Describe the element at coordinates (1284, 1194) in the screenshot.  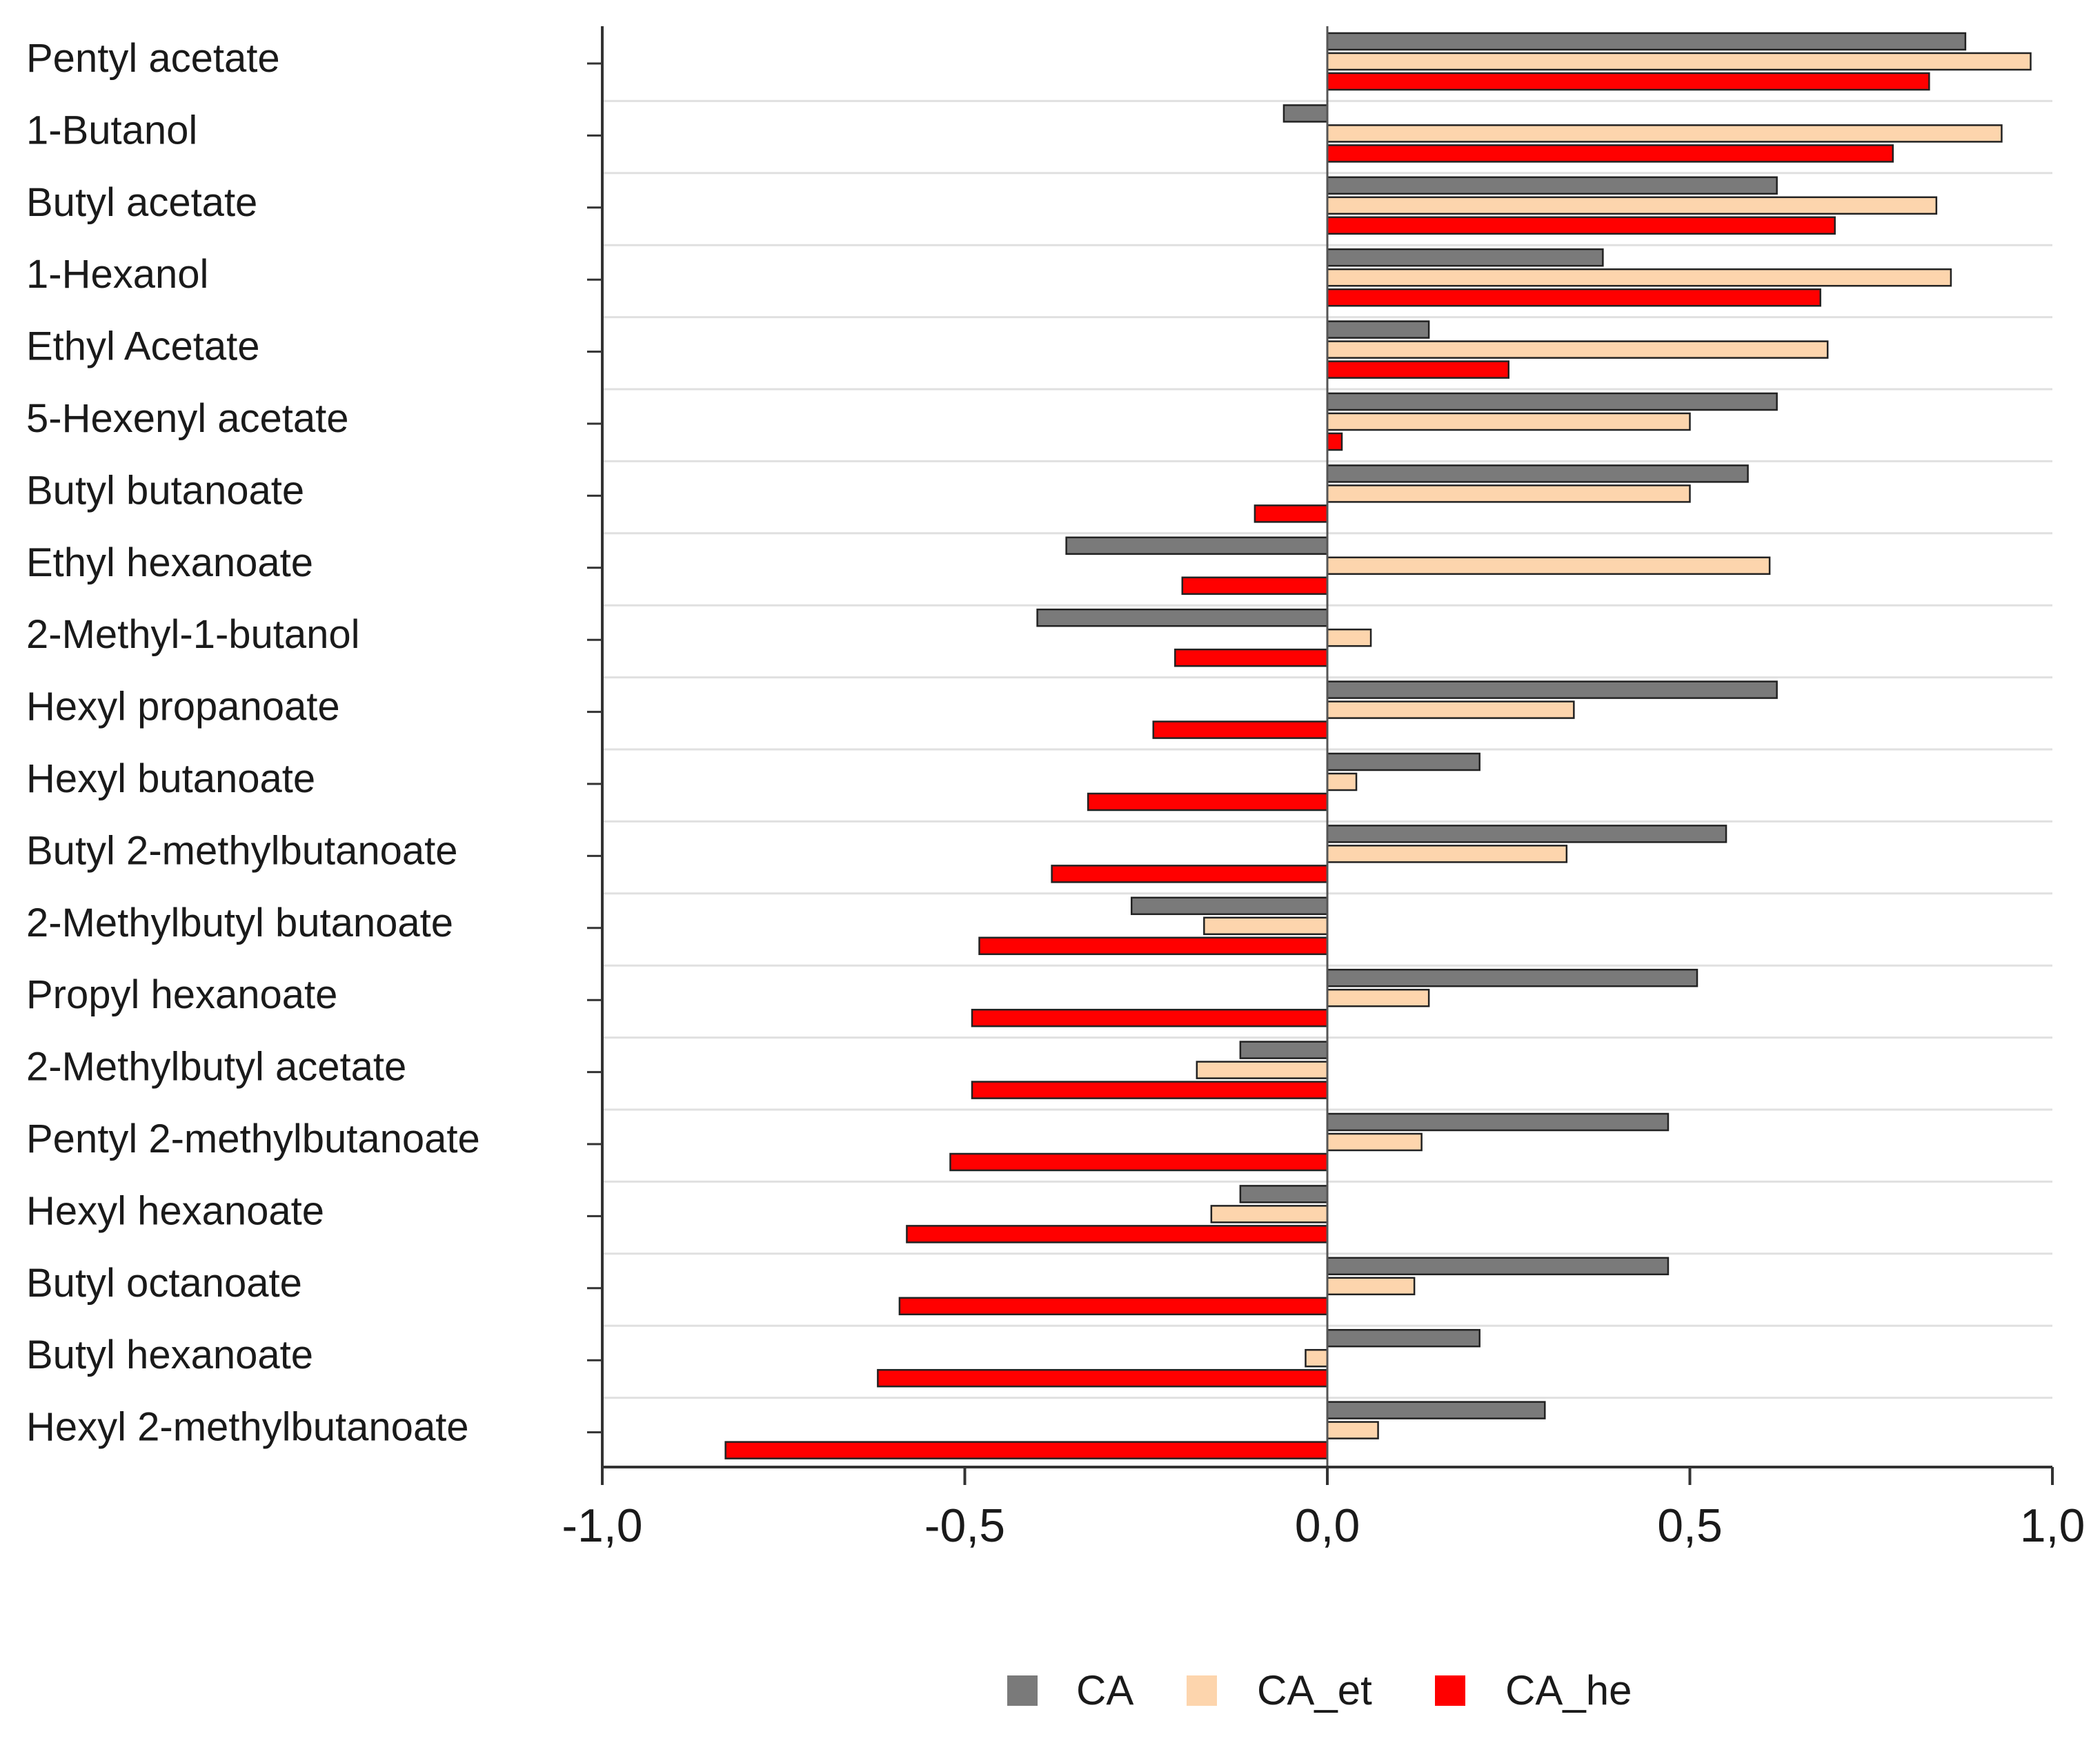
I see `bar-ca: Hexyl hexanoate — CA: -0.12` at that location.